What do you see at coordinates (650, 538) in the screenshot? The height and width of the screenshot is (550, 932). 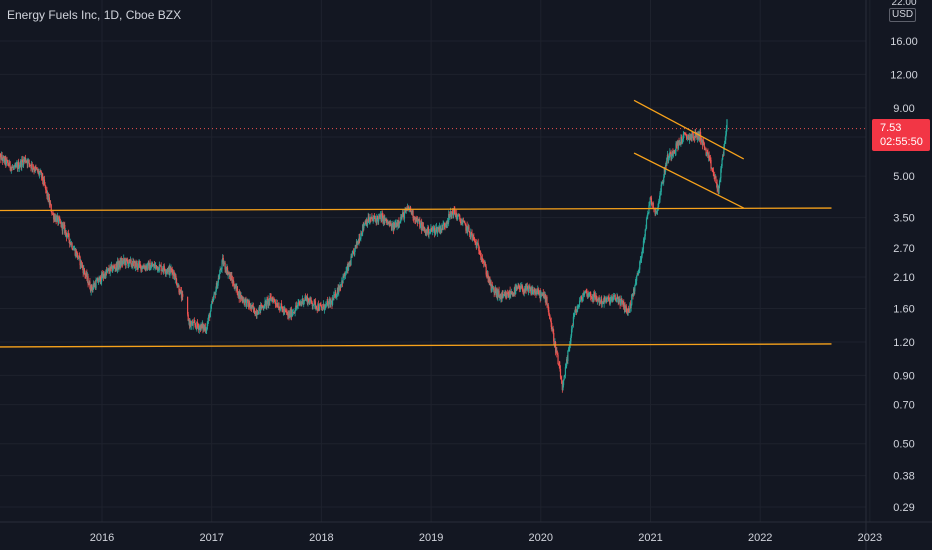 I see `x-tick-label: 2021` at bounding box center [650, 538].